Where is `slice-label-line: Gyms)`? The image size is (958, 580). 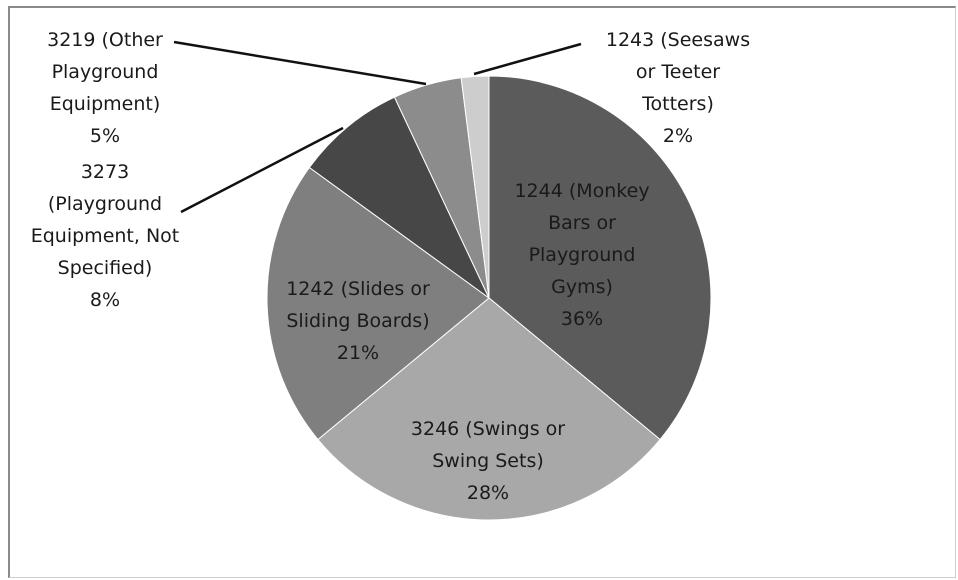 slice-label-line: Gyms) is located at coordinates (582, 287).